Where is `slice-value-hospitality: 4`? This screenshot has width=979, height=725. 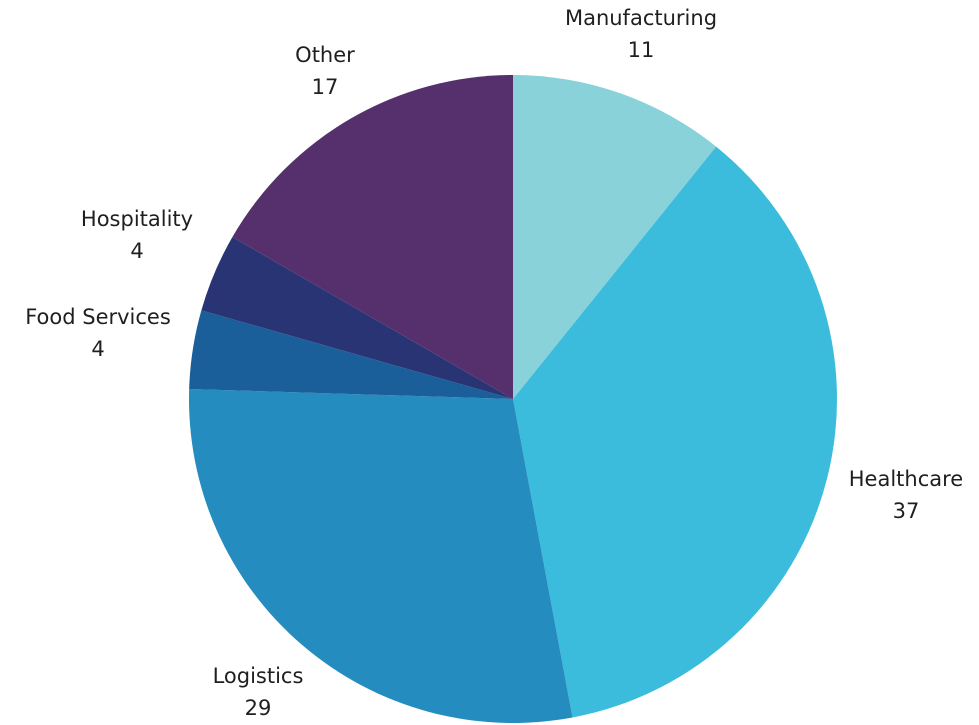 slice-value-hospitality: 4 is located at coordinates (136, 251).